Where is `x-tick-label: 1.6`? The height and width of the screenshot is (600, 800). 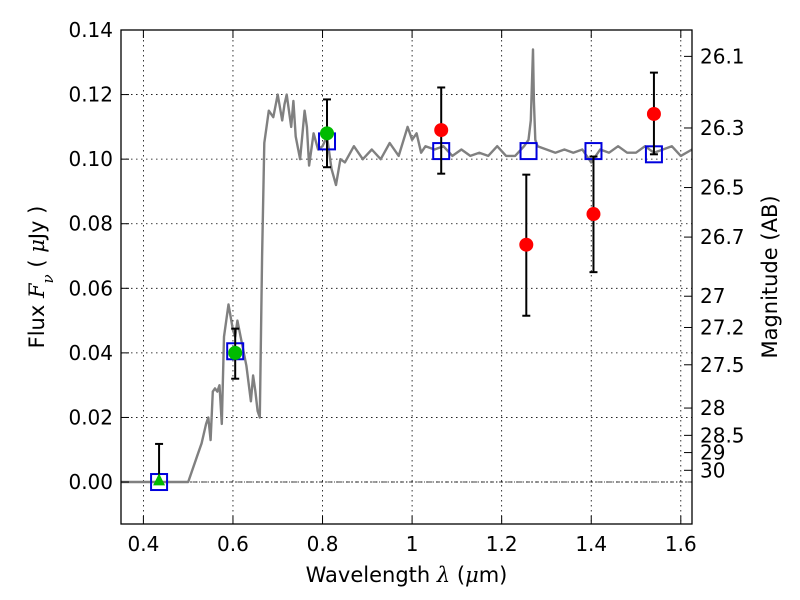 x-tick-label: 1.6 is located at coordinates (681, 544).